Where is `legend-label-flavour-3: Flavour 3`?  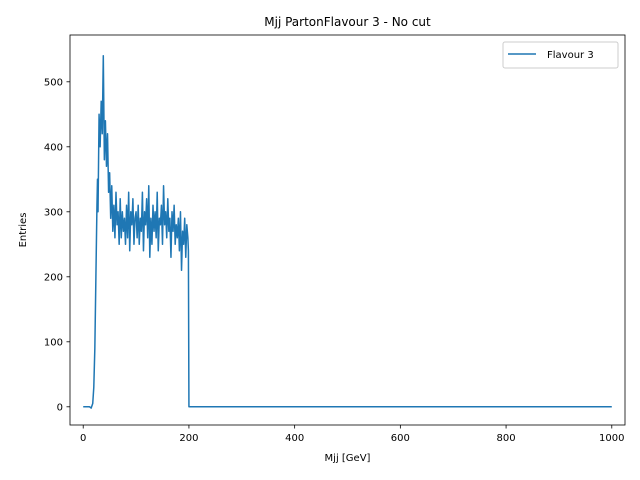
legend-label-flavour-3: Flavour 3 is located at coordinates (570, 55).